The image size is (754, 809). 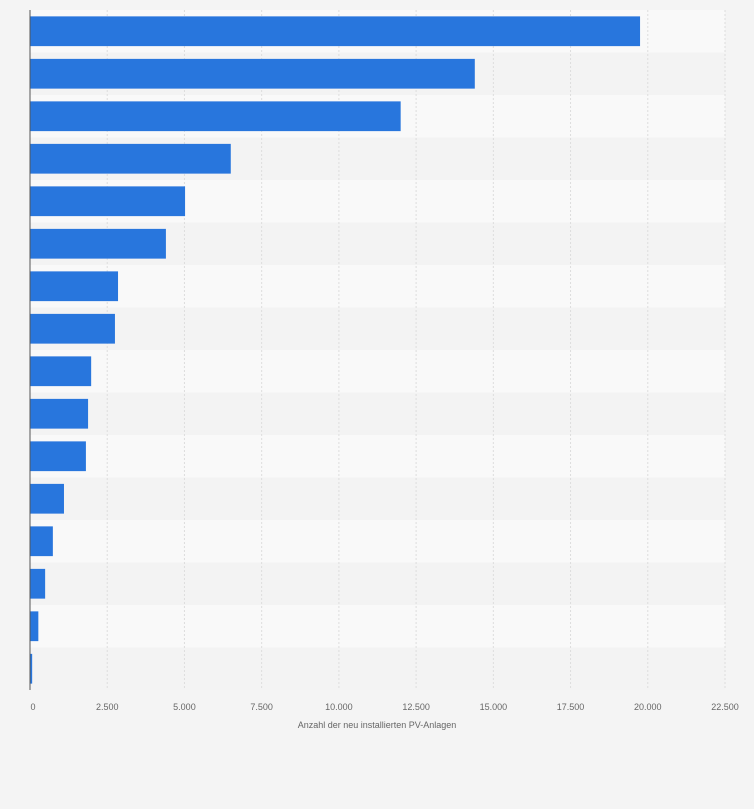 What do you see at coordinates (107, 707) in the screenshot?
I see `x-tick-label: 2.500` at bounding box center [107, 707].